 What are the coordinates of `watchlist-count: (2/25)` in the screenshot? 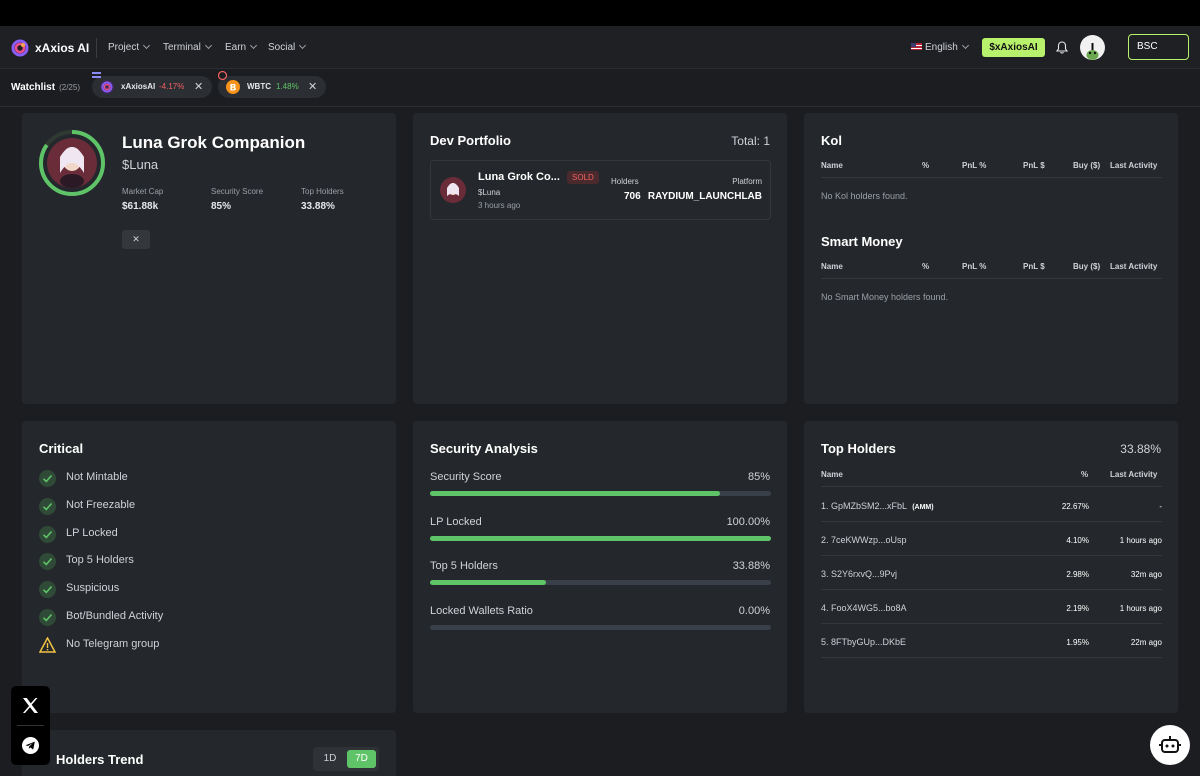 It's located at (69, 87).